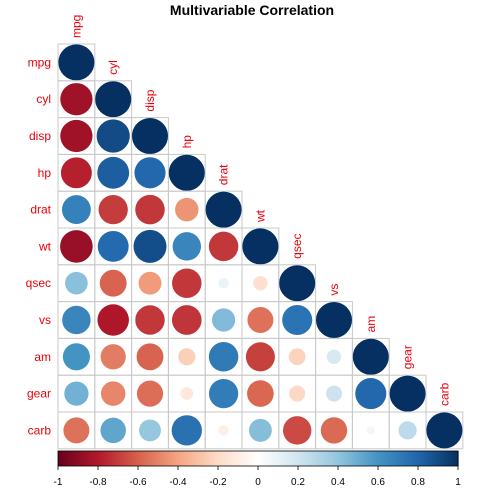 The height and width of the screenshot is (504, 504). What do you see at coordinates (76, 172) in the screenshot?
I see `cell-hp-mpg` at bounding box center [76, 172].